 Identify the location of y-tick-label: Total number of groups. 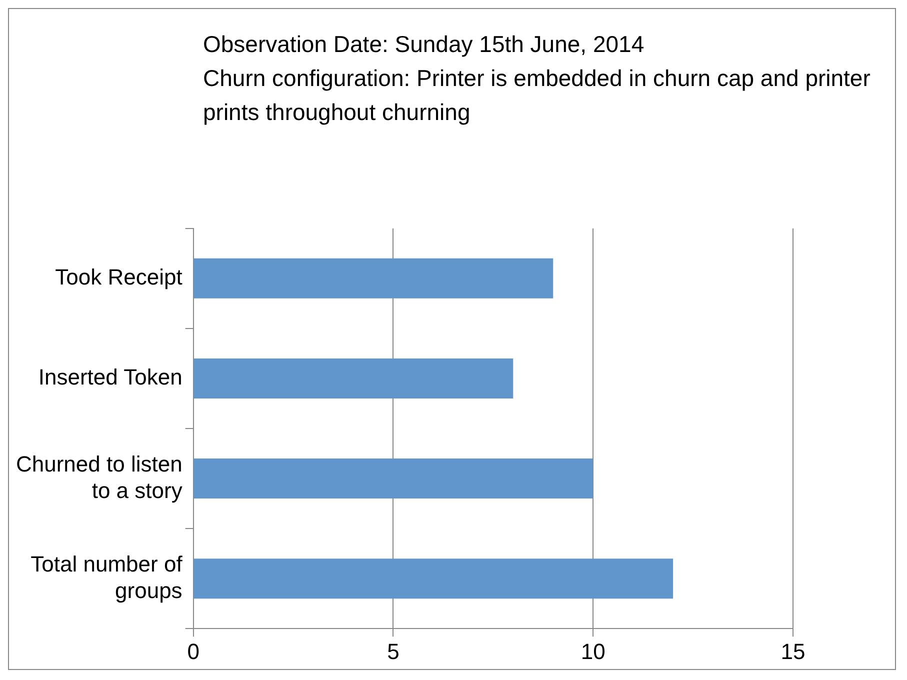
(107, 577).